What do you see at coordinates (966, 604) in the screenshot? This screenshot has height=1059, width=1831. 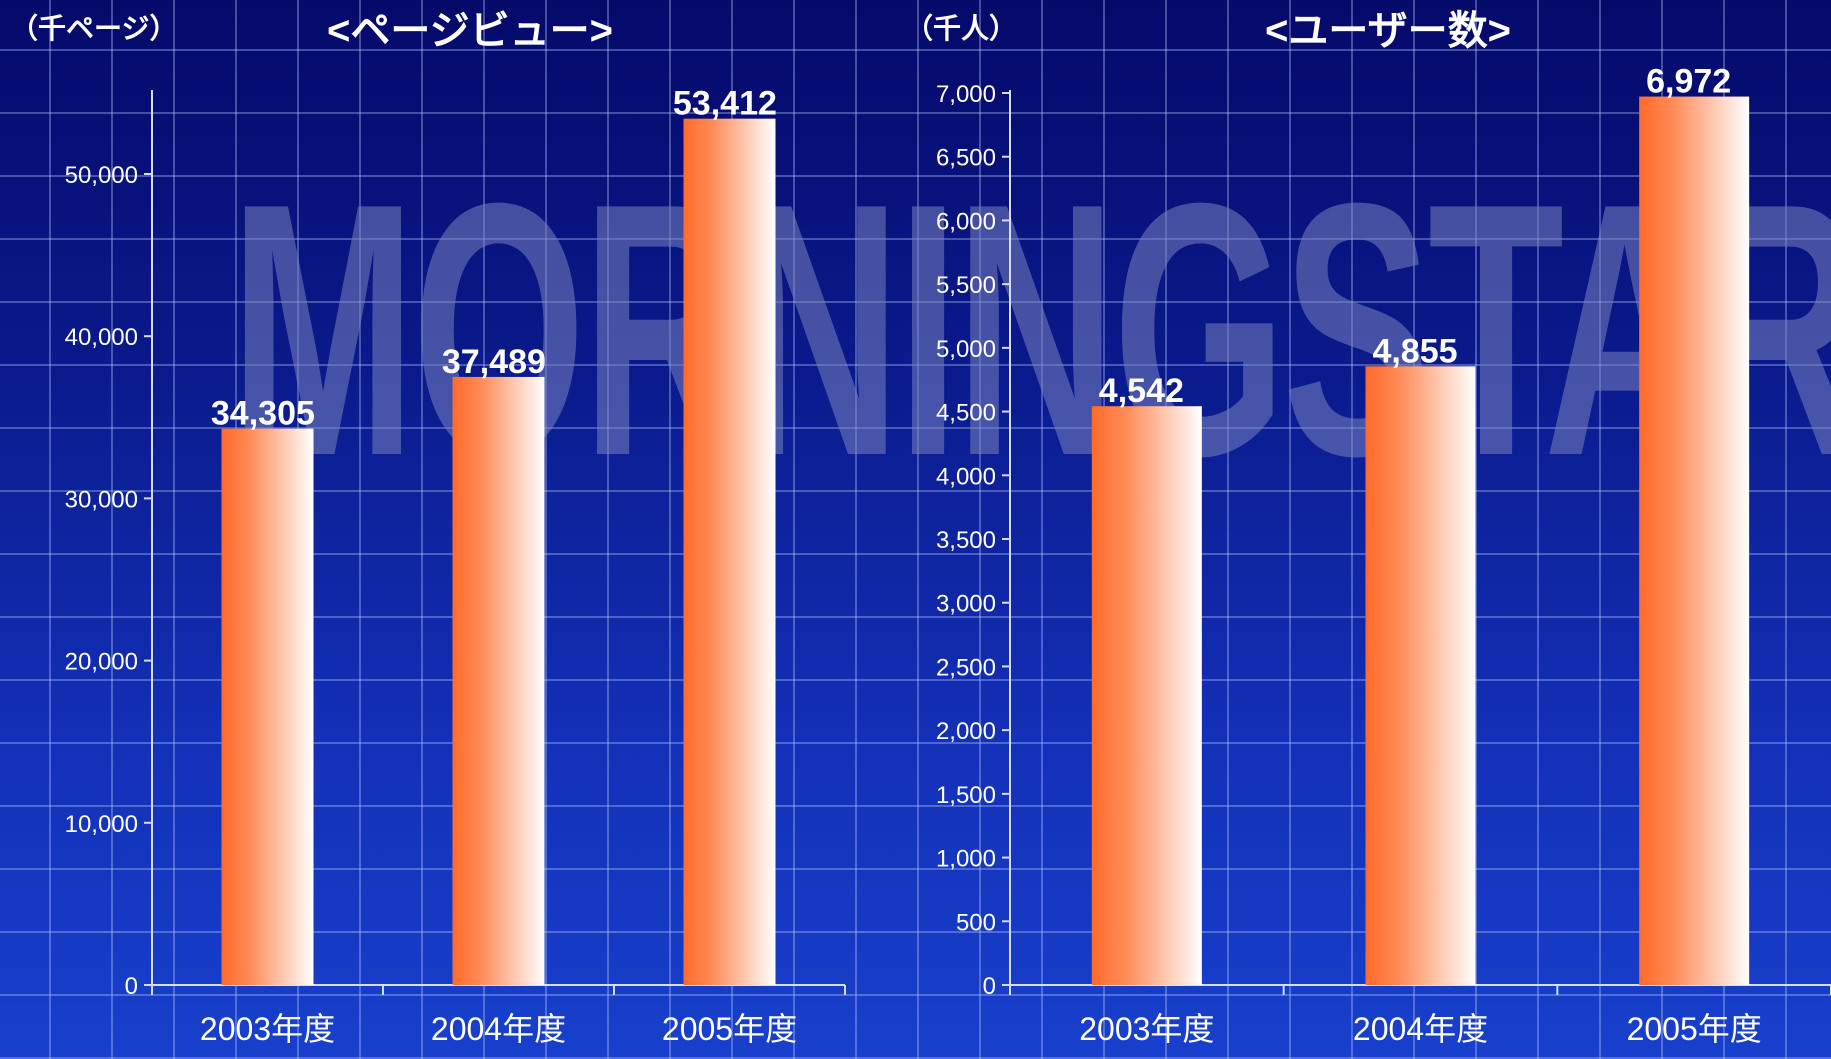 I see `y-tick-label: 3,000` at bounding box center [966, 604].